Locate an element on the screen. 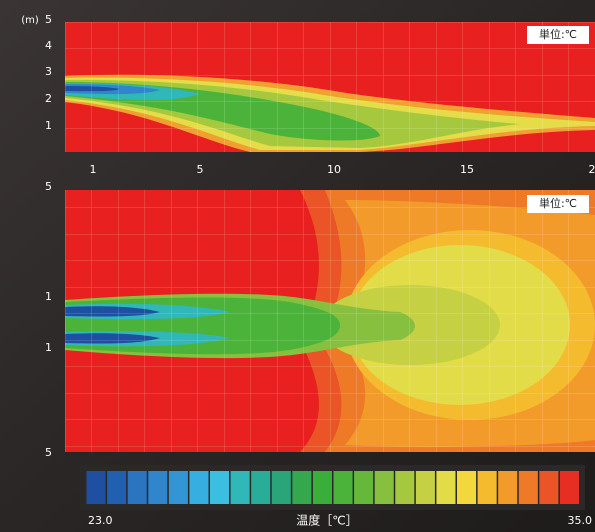  y-tick-label: 4 is located at coordinates (48, 45).